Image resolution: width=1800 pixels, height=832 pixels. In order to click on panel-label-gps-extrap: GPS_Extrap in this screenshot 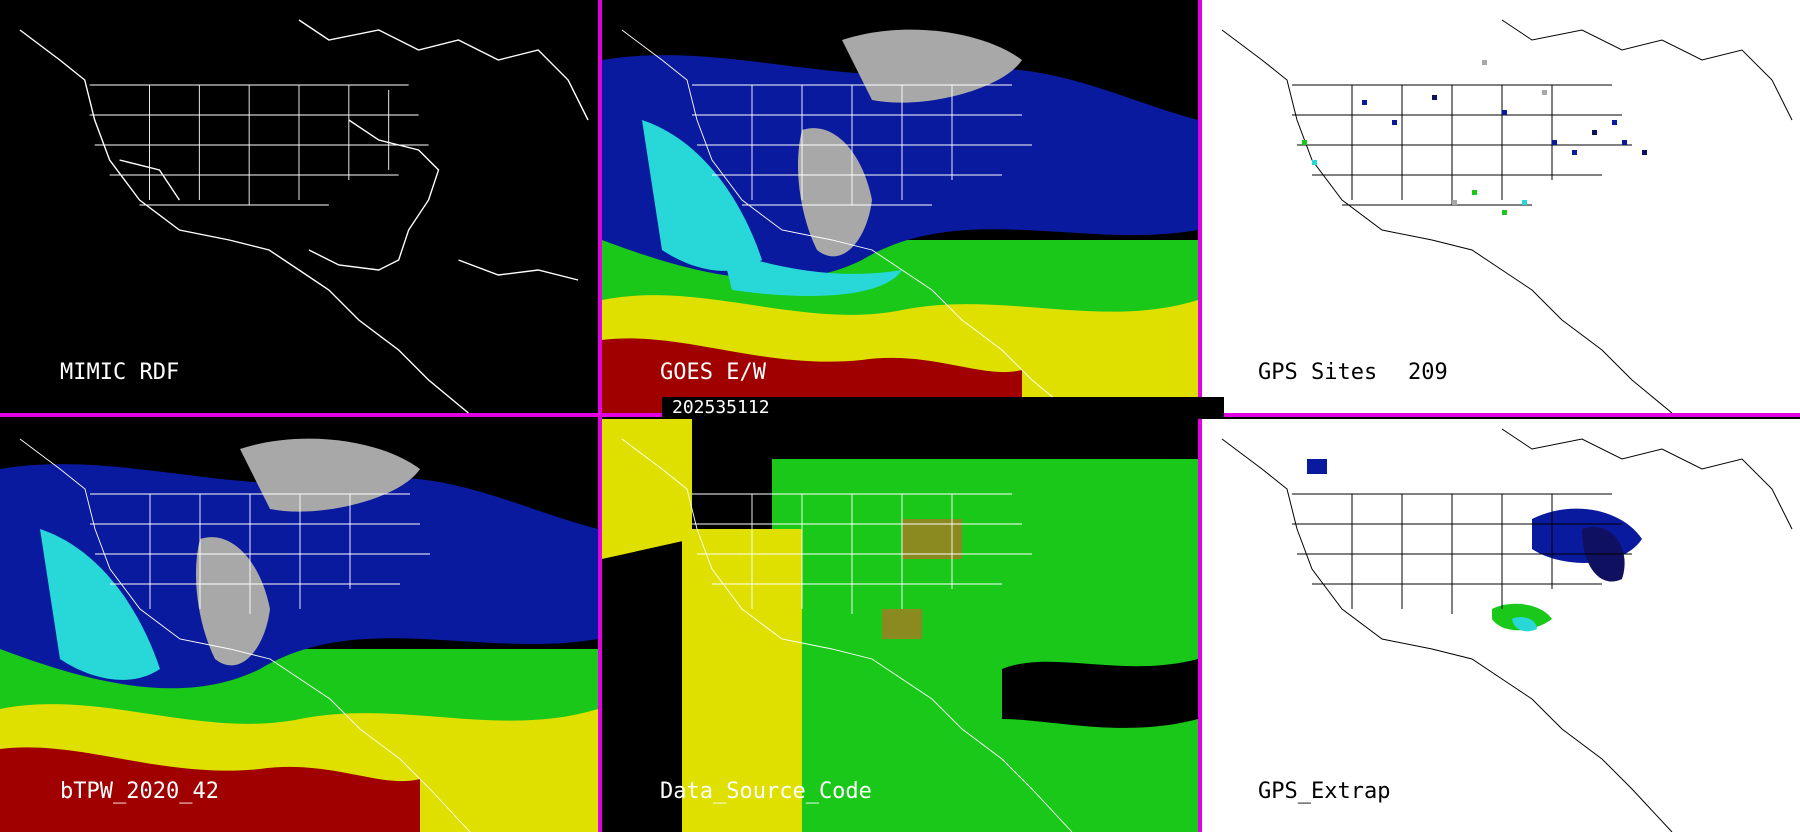, I will do `click(1324, 791)`.